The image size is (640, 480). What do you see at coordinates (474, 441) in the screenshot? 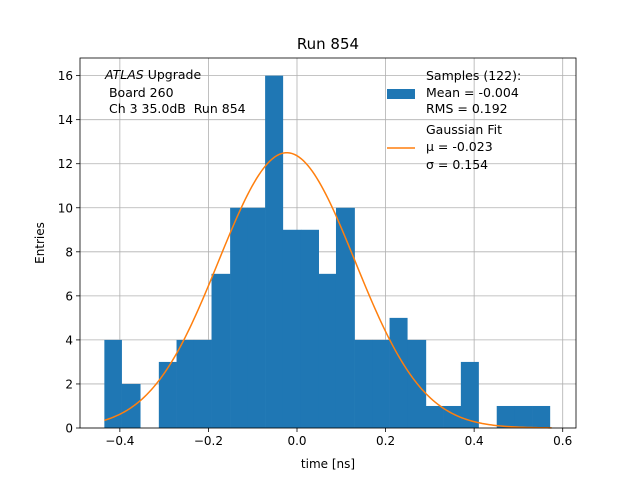
I see `x-tick-label: 0.4` at bounding box center [474, 441].